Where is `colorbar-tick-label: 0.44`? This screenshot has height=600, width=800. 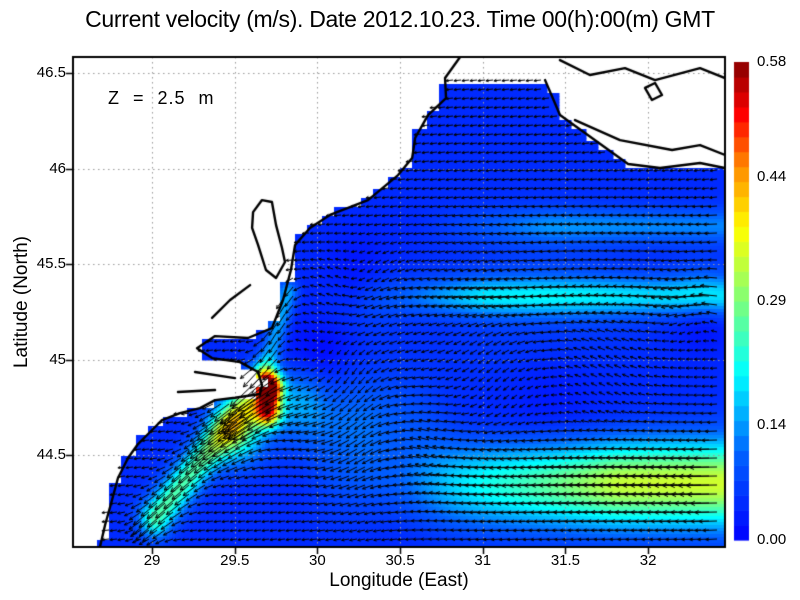
colorbar-tick-label: 0.44 is located at coordinates (772, 177).